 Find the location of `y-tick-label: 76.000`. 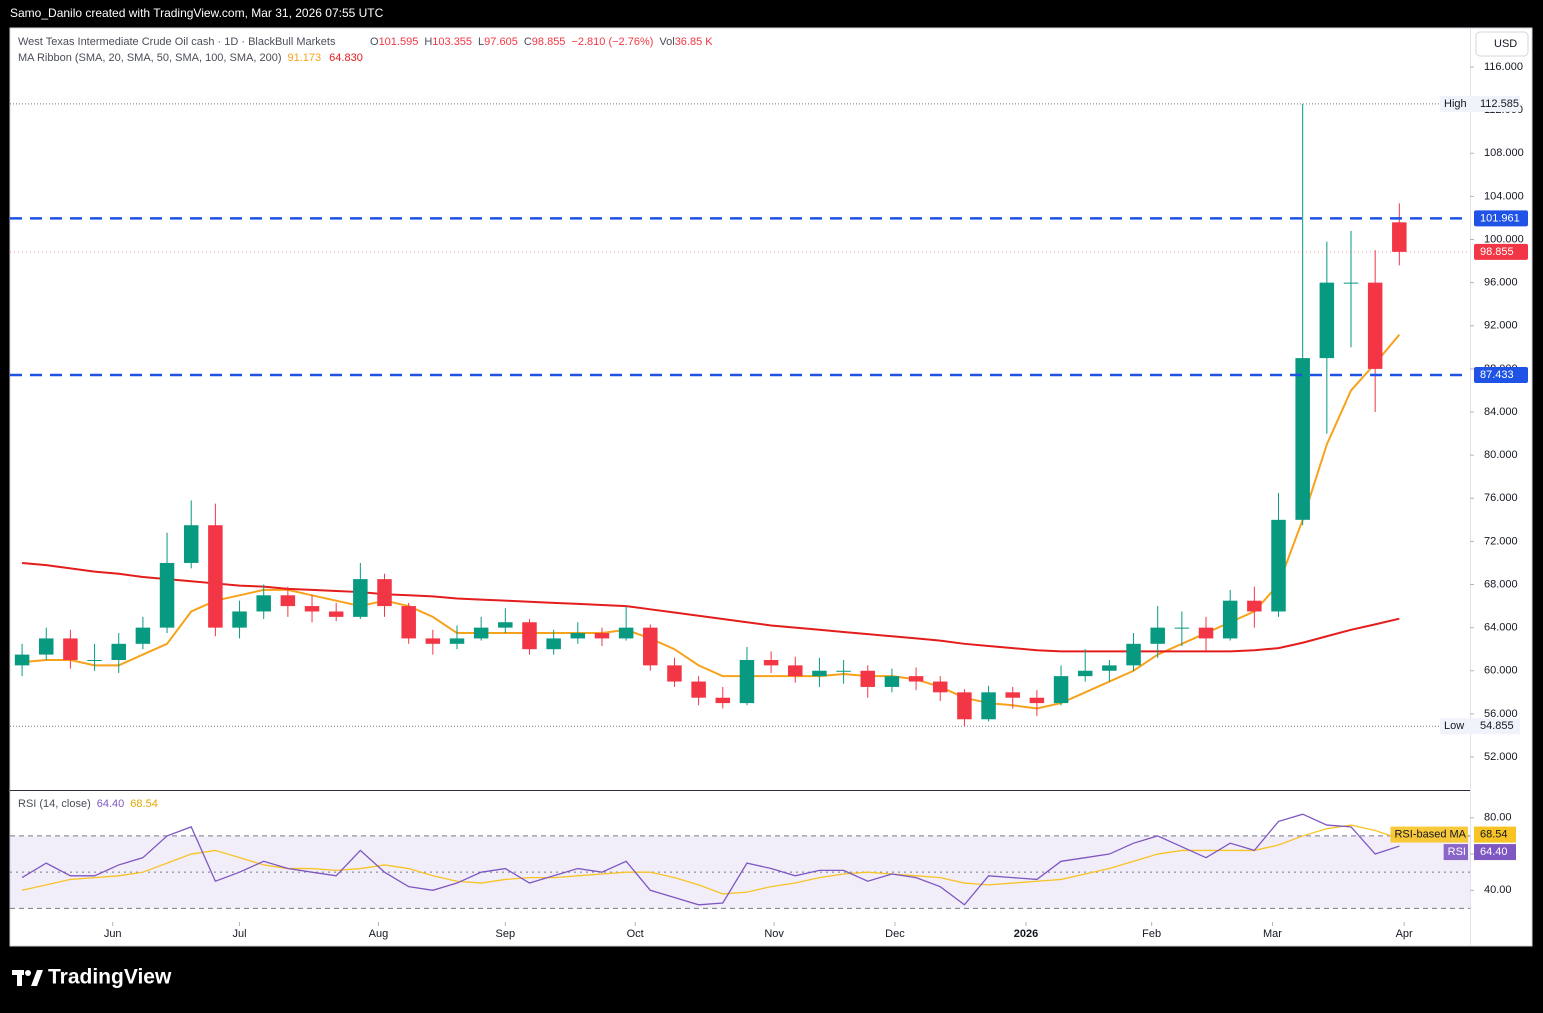

y-tick-label: 76.000 is located at coordinates (1501, 498).